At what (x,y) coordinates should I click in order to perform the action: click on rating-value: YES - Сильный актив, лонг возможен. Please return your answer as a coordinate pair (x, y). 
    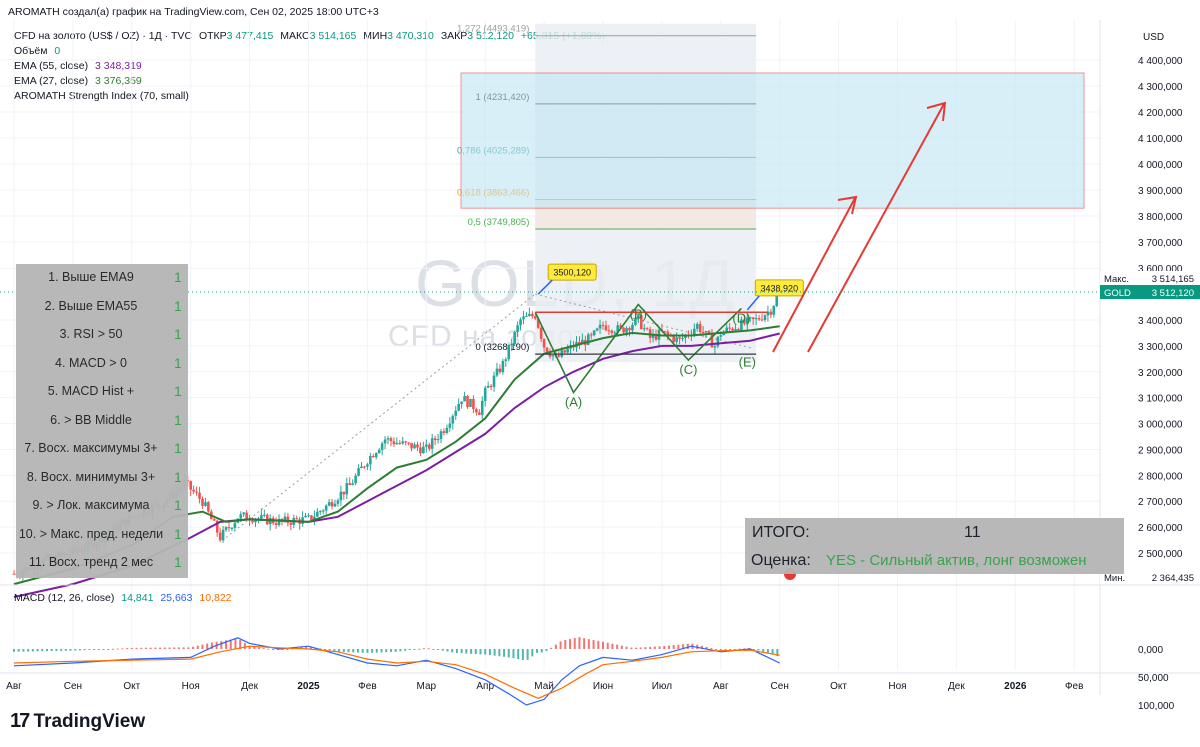
    Looking at the image, I should click on (956, 560).